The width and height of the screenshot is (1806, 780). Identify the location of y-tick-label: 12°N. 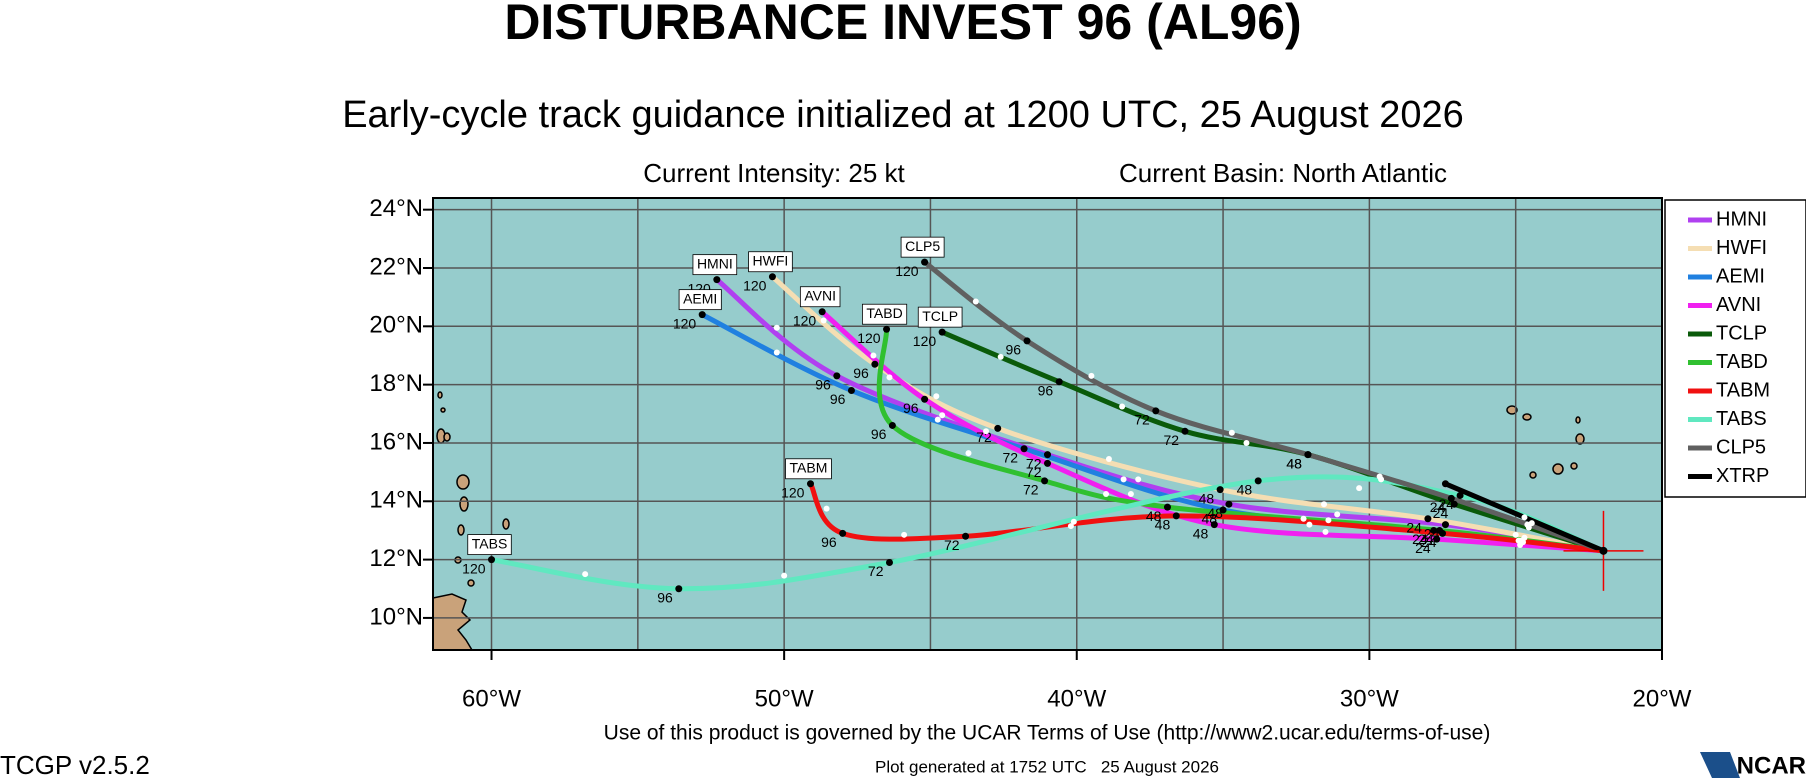
(396, 558).